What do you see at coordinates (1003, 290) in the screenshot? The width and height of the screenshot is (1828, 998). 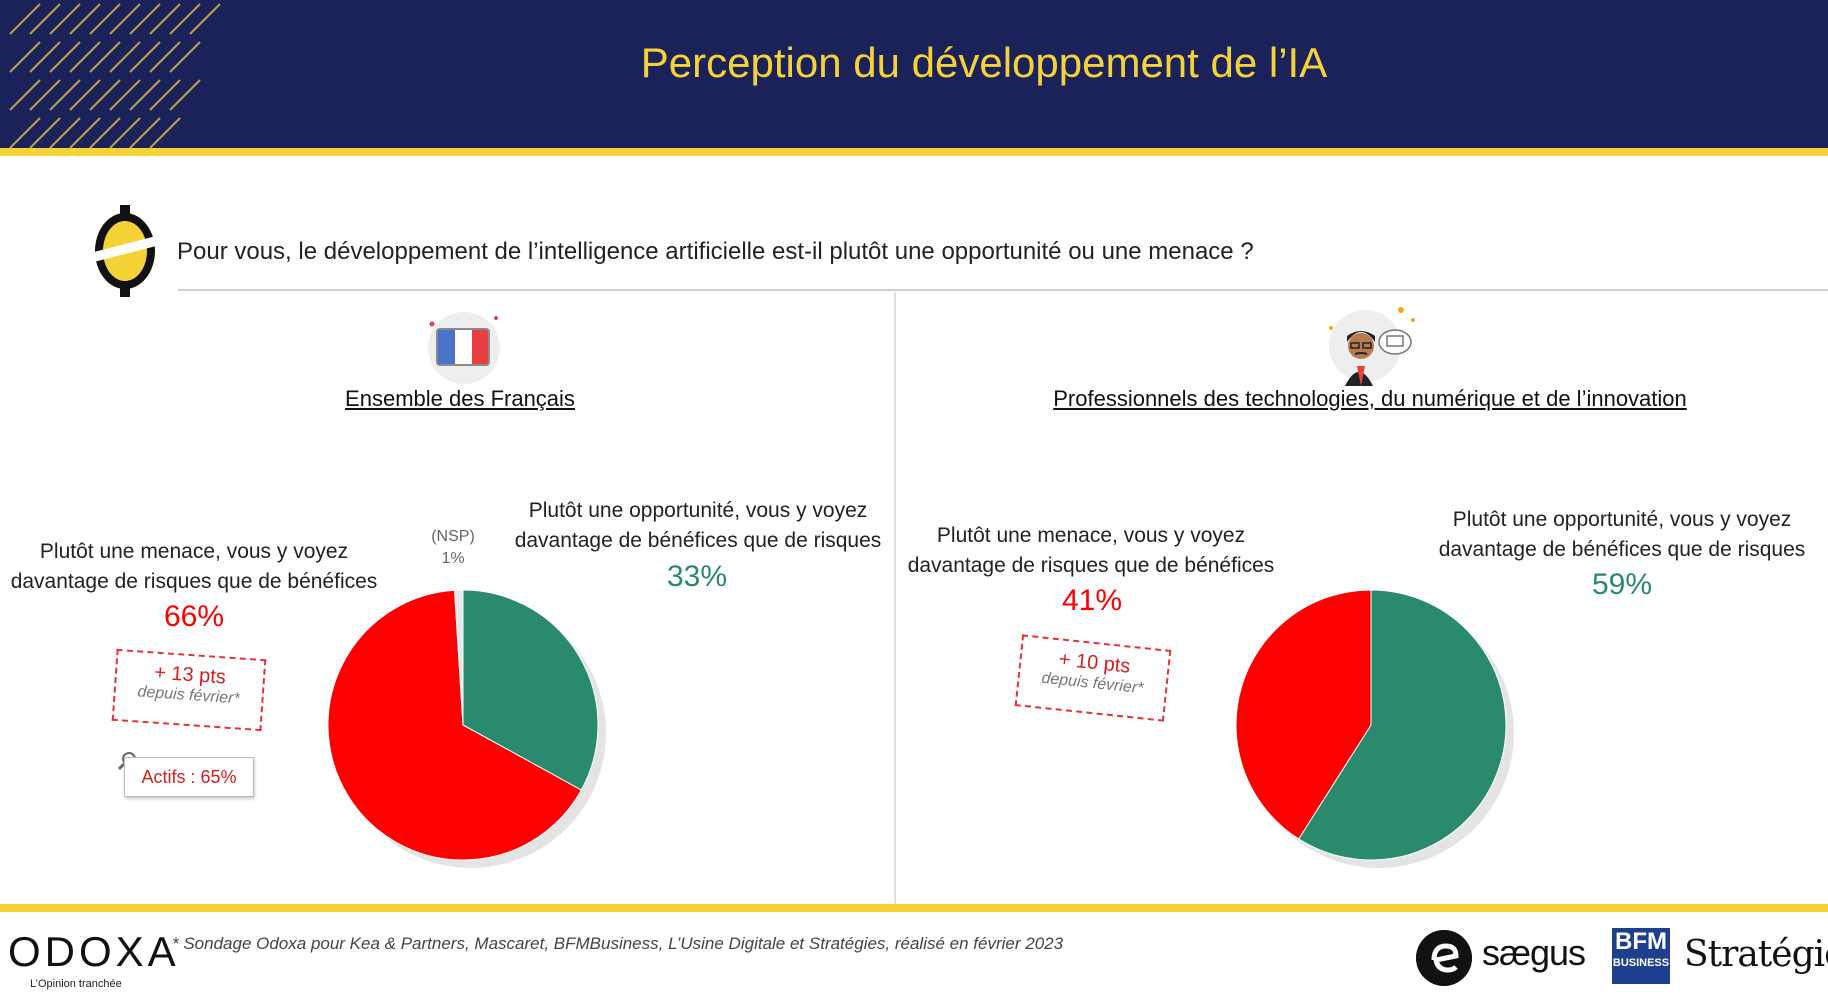 I see `question-underline` at bounding box center [1003, 290].